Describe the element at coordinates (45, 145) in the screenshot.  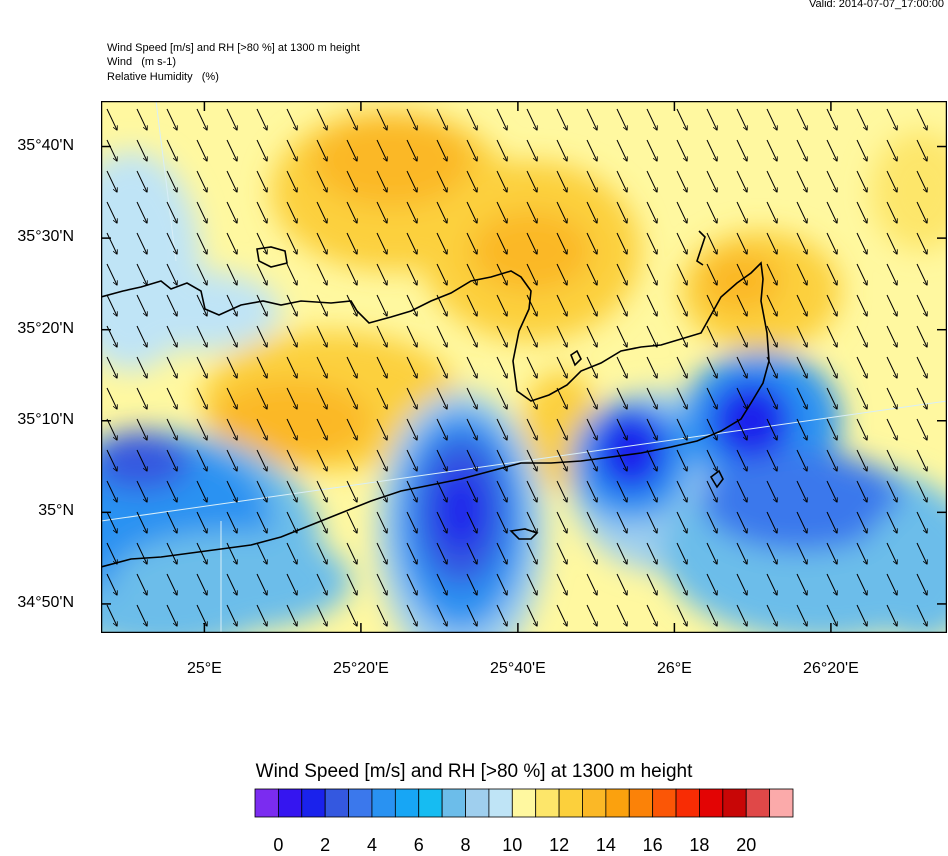
I see `lat-label: 35°40'N` at that location.